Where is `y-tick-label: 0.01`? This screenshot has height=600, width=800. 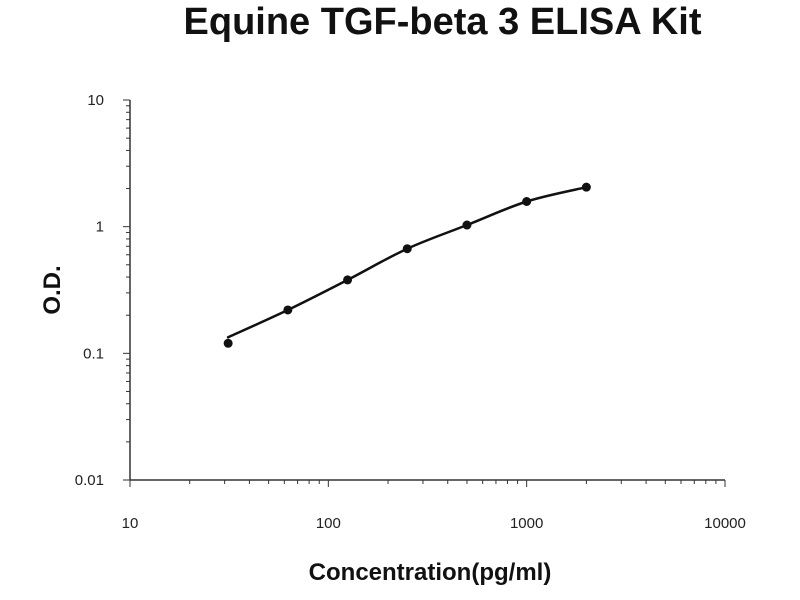
y-tick-label: 0.01 is located at coordinates (89, 480).